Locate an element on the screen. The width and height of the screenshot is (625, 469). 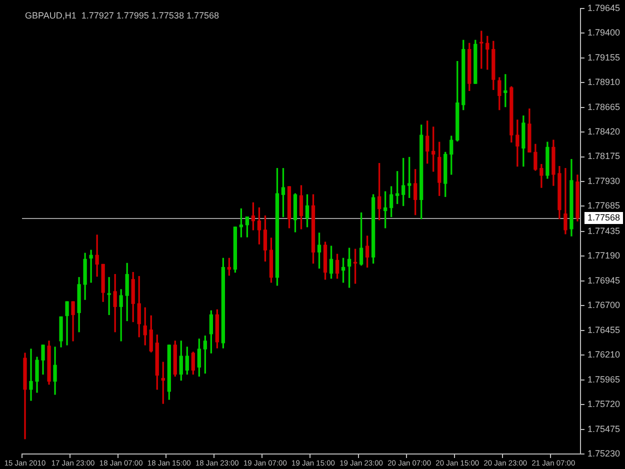
y-tick-label: 1.77930 is located at coordinates (603, 181).